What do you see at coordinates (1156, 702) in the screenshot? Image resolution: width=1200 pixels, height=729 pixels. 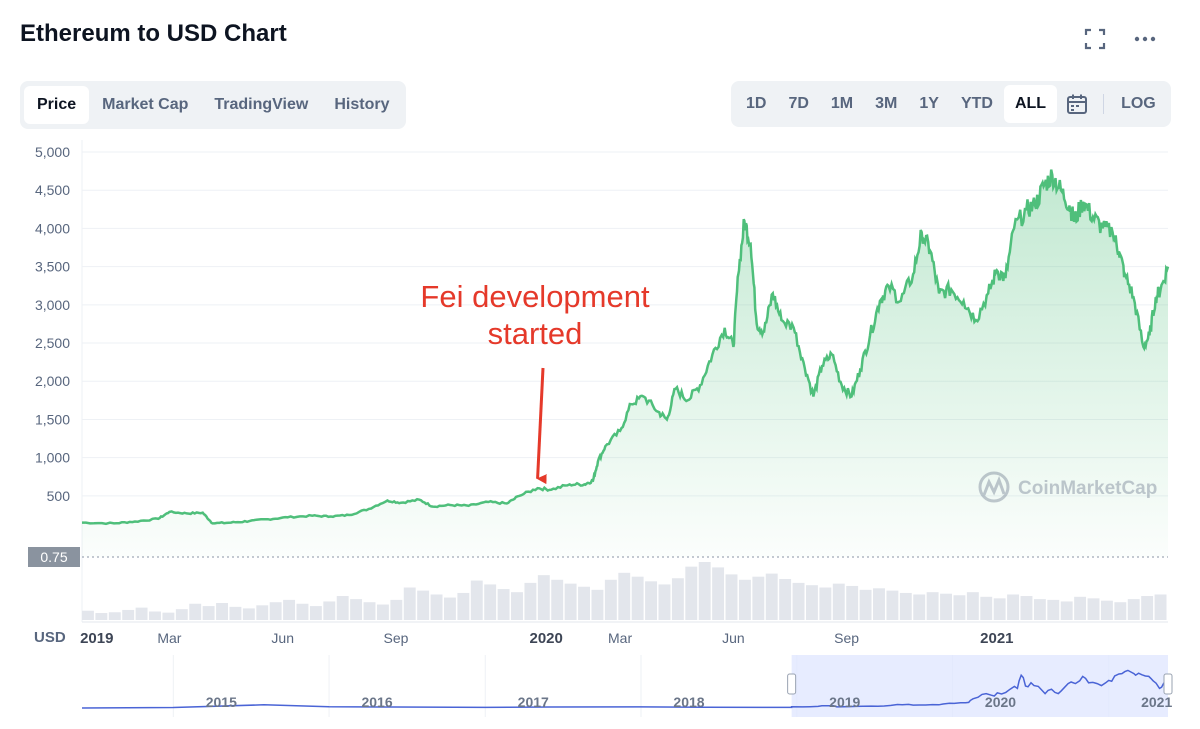 I see `navigator-year-label: 2021` at bounding box center [1156, 702].